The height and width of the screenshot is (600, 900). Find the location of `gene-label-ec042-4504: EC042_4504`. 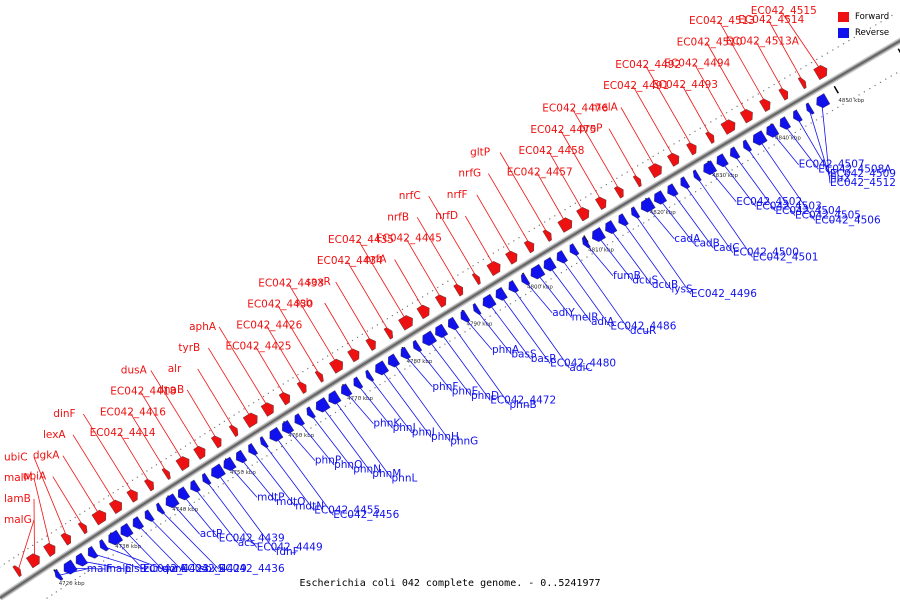

gene-label-ec042-4504: EC042_4504 is located at coordinates (808, 211).